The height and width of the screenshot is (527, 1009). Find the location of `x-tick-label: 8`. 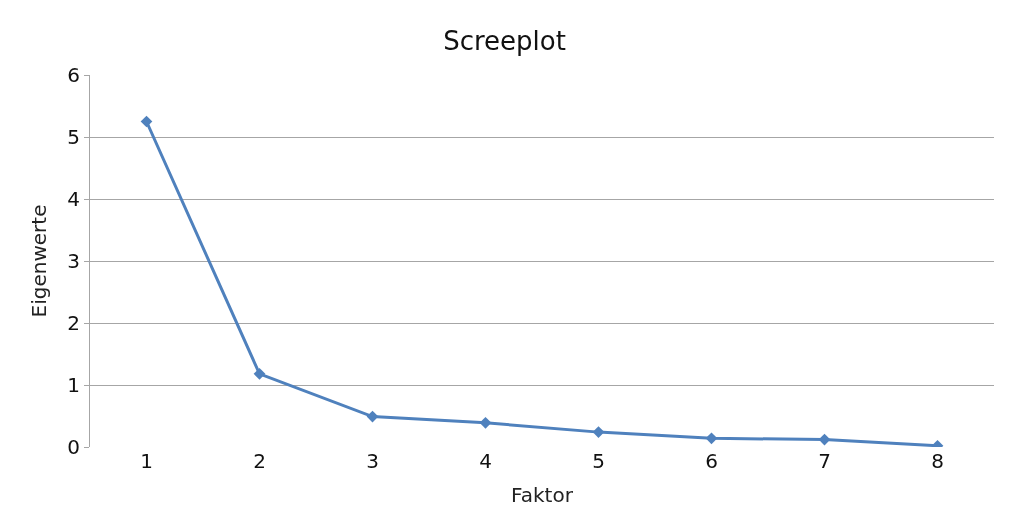

x-tick-label: 8 is located at coordinates (937, 461).